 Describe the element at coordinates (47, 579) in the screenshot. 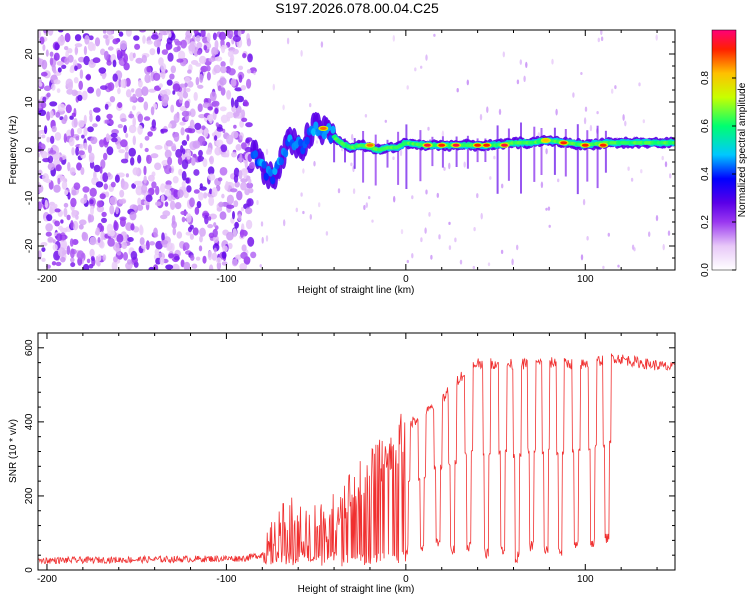

I see `x-tick-label: -200` at that location.